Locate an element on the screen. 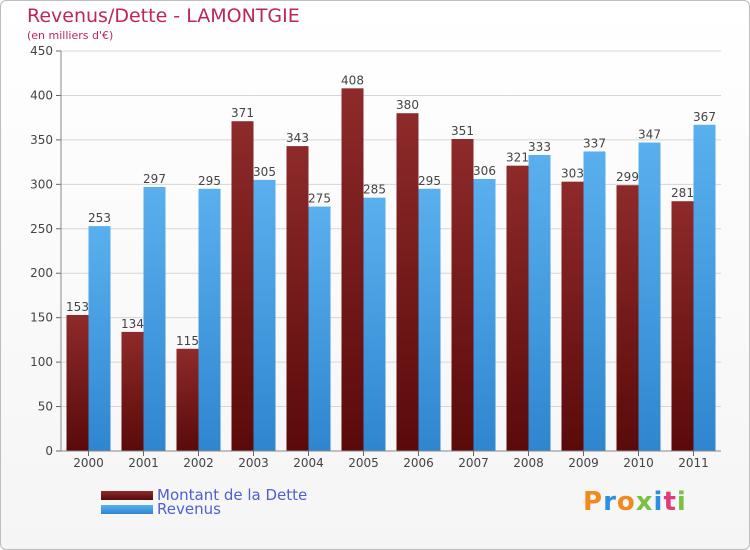 This screenshot has width=750, height=550. x-tick-label: 2006 is located at coordinates (418, 463).